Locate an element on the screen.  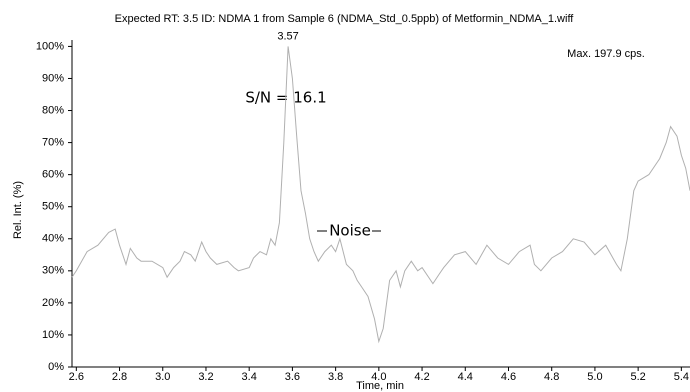
y-tick-label: 70% is located at coordinates (53, 142).